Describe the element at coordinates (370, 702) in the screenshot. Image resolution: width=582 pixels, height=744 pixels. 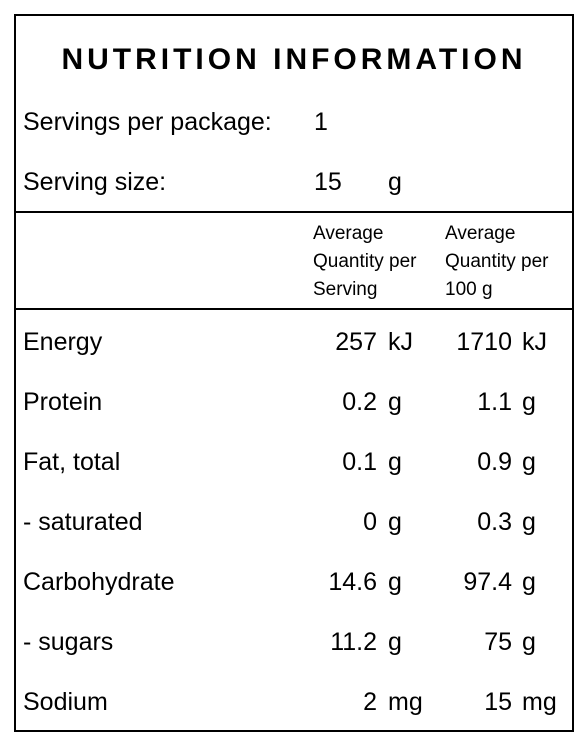
I see `per-serving-value: 2` at that location.